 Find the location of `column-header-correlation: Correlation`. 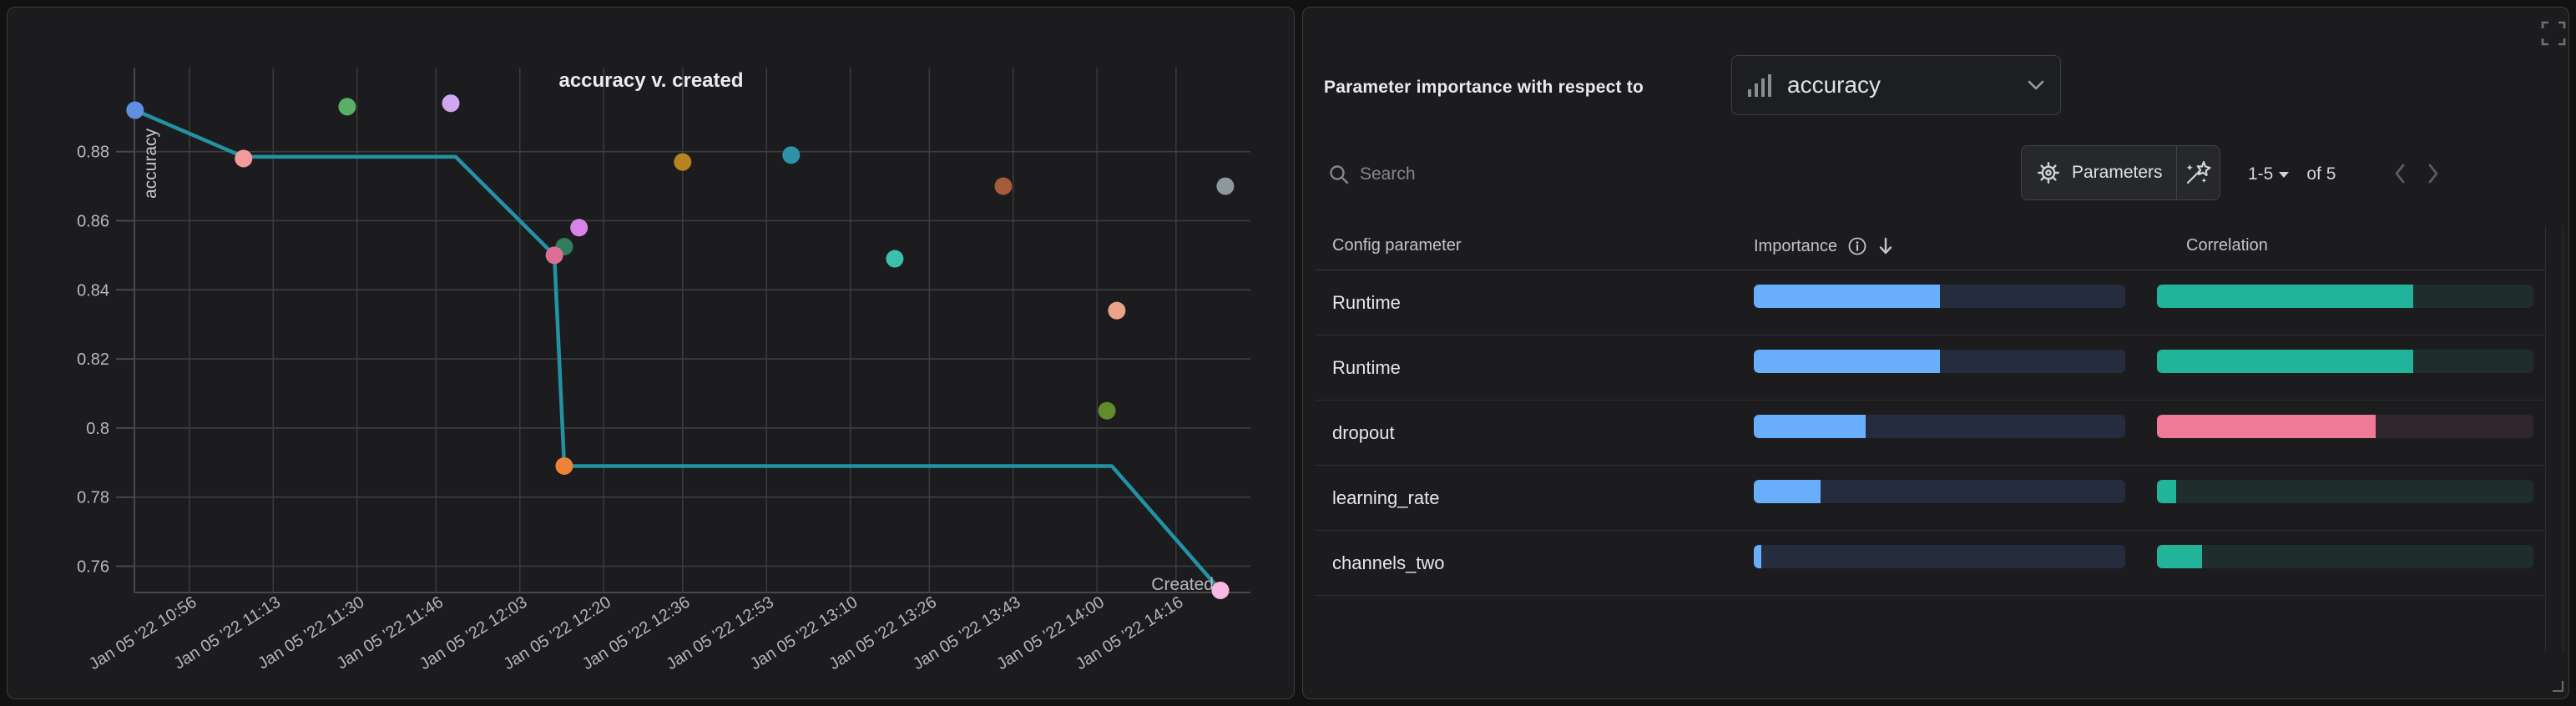

column-header-correlation: Correlation is located at coordinates (2227, 245).